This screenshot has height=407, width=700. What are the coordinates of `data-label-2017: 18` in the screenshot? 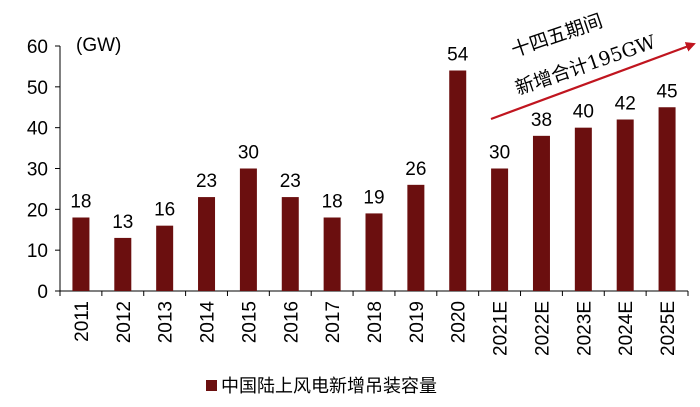 It's located at (332, 202).